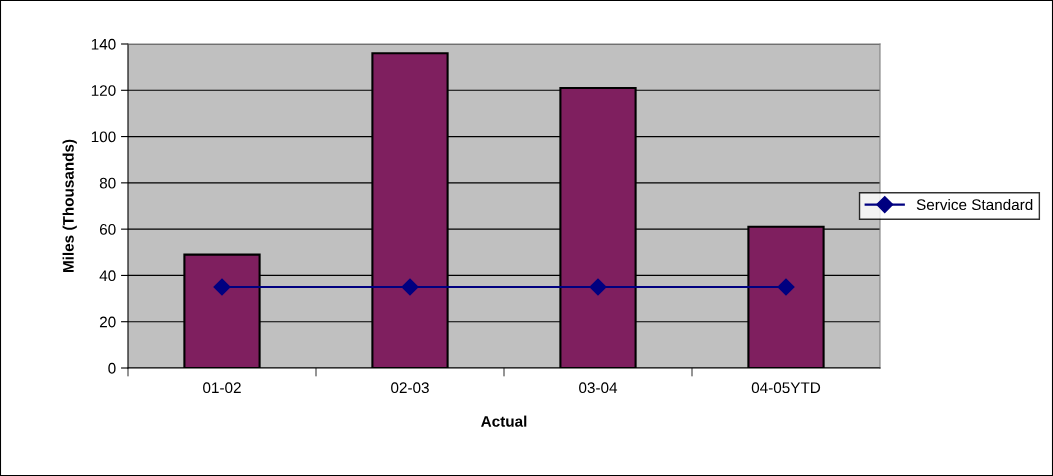 Image resolution: width=1053 pixels, height=476 pixels. What do you see at coordinates (107, 229) in the screenshot?
I see `y-tick-label: 60` at bounding box center [107, 229].